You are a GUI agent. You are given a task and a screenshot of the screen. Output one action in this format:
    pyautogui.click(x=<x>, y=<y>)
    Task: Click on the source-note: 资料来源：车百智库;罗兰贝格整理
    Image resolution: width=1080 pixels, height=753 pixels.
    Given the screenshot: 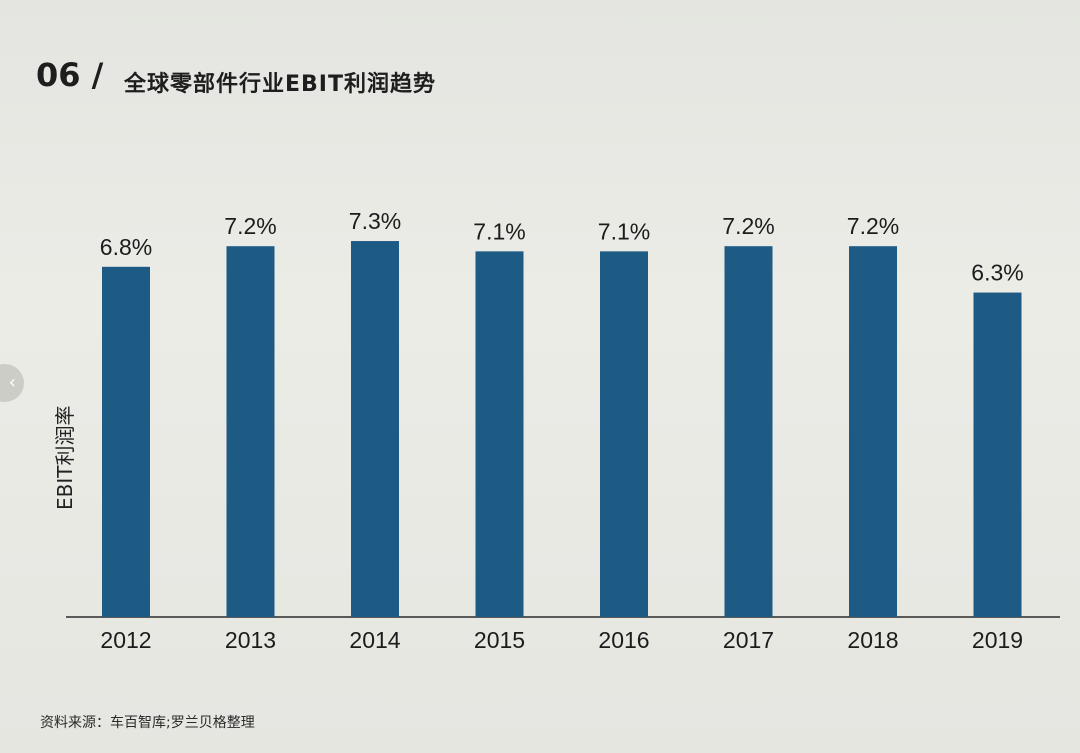 What is the action you would take?
    pyautogui.click(x=147, y=723)
    